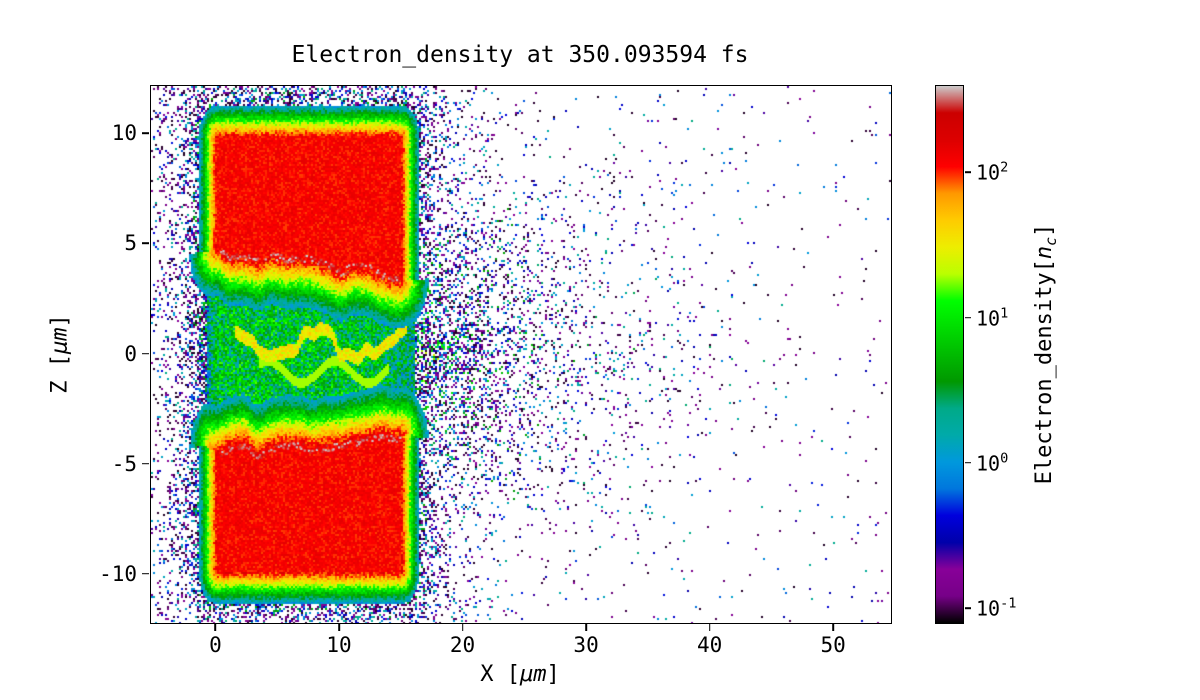  Describe the element at coordinates (118, 573) in the screenshot. I see `y-tick-label: -10` at that location.